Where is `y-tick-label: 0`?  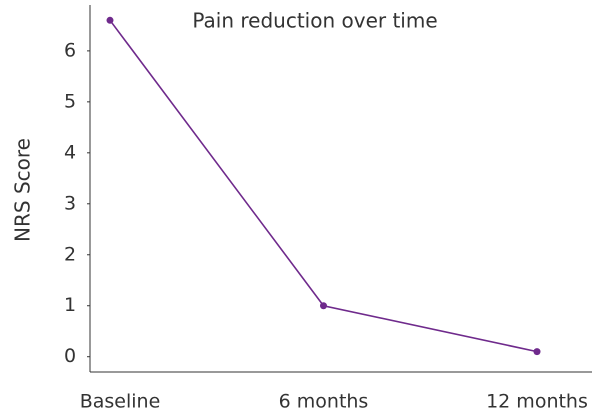 y-tick-label: 0 is located at coordinates (70, 356).